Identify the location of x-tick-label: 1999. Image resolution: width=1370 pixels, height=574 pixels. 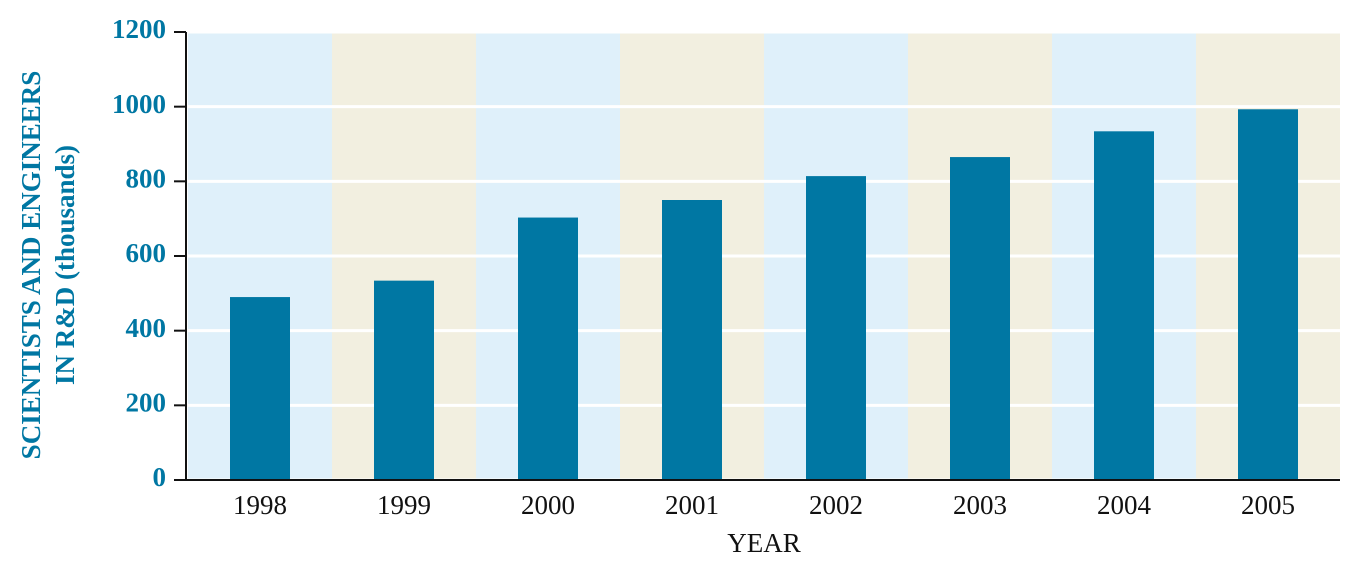
(404, 505).